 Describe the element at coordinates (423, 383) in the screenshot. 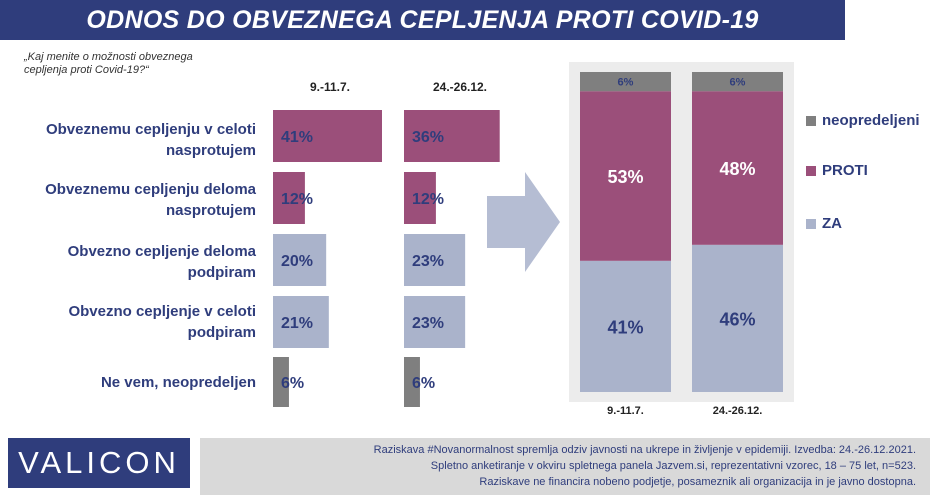

I see `bar-label-2-5: 6%` at that location.